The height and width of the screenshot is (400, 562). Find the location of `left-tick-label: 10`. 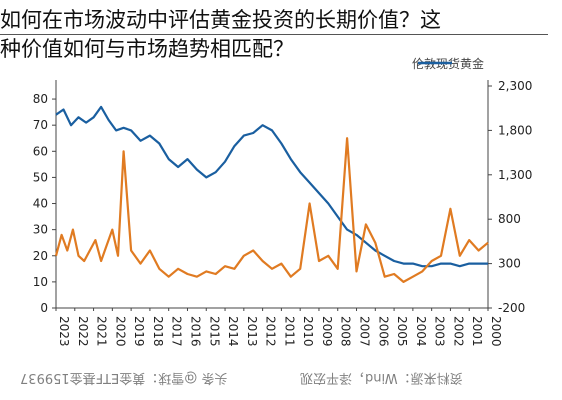

left-tick-label: 10 is located at coordinates (40, 282).